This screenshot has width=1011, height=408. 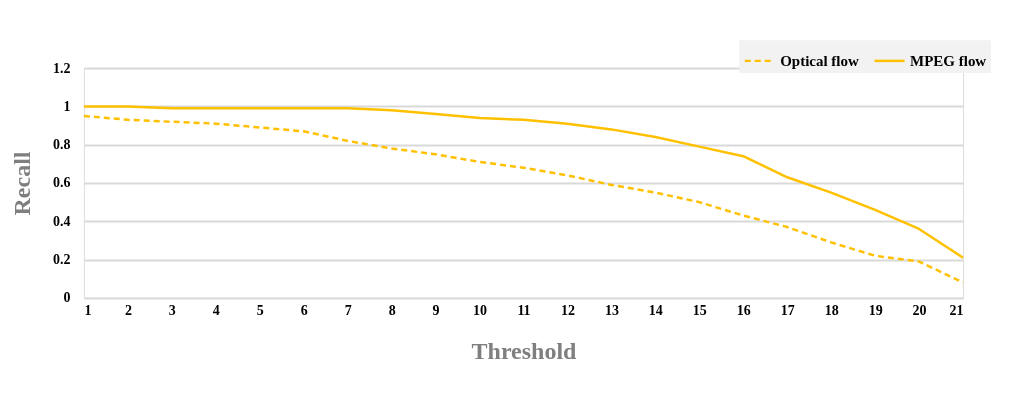 I want to click on x-tick-label: 3, so click(x=172, y=311).